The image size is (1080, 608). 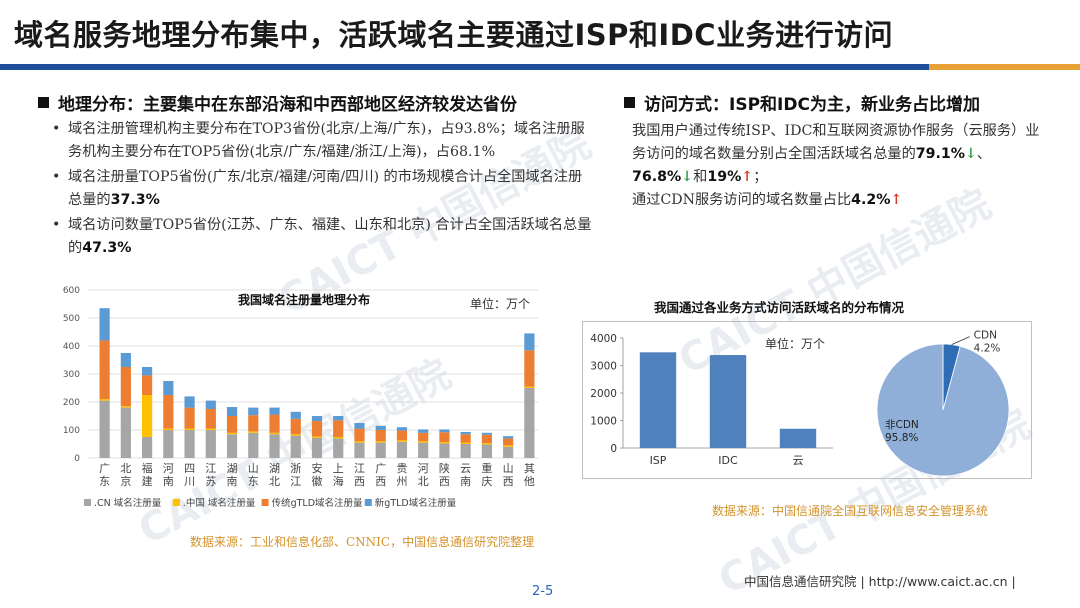 I want to click on x-tick-label: 州, so click(x=401, y=481).